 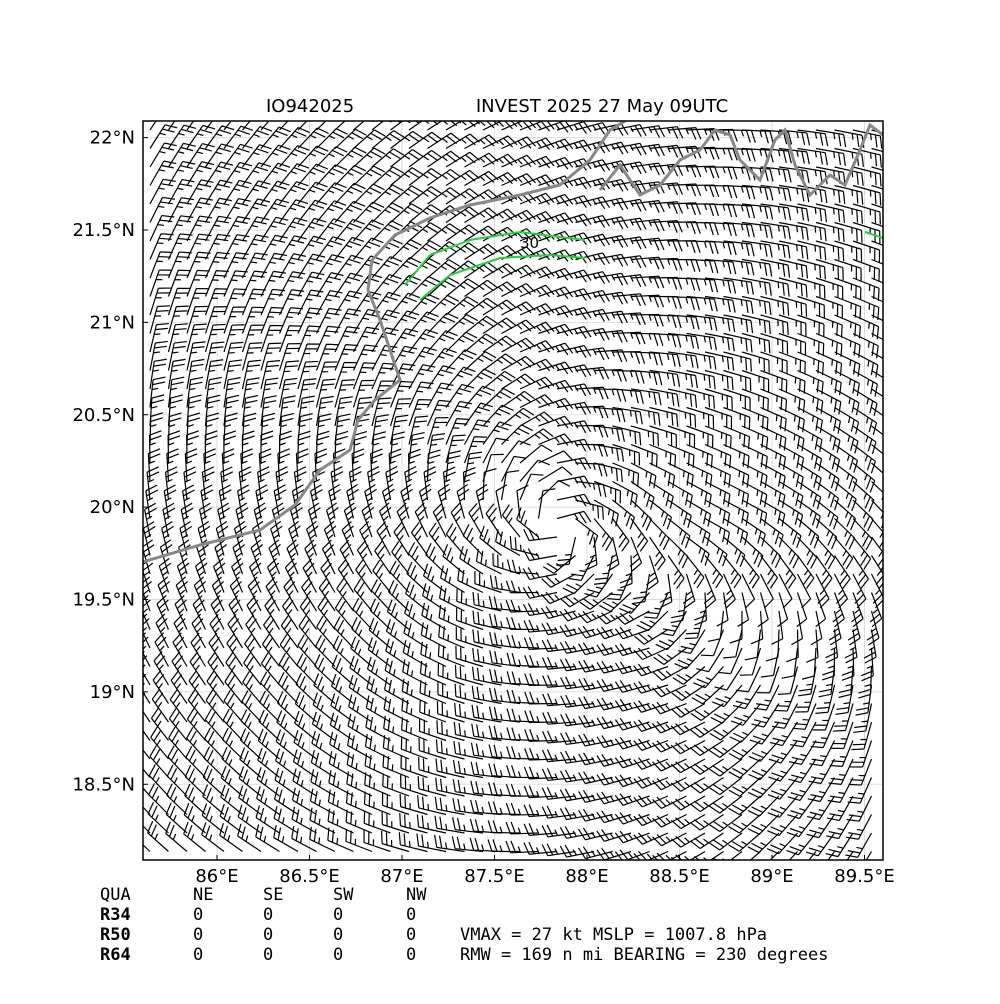 I want to click on x-tick-label: 89.5°E, so click(x=864, y=876).